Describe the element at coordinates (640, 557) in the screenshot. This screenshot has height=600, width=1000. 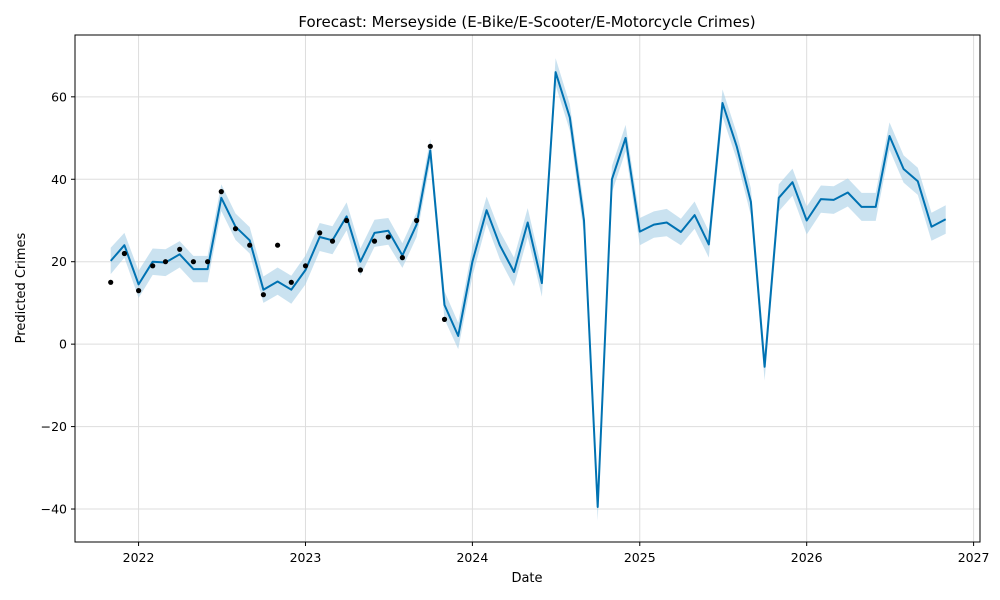
I see `x-tick-label: 2025` at that location.